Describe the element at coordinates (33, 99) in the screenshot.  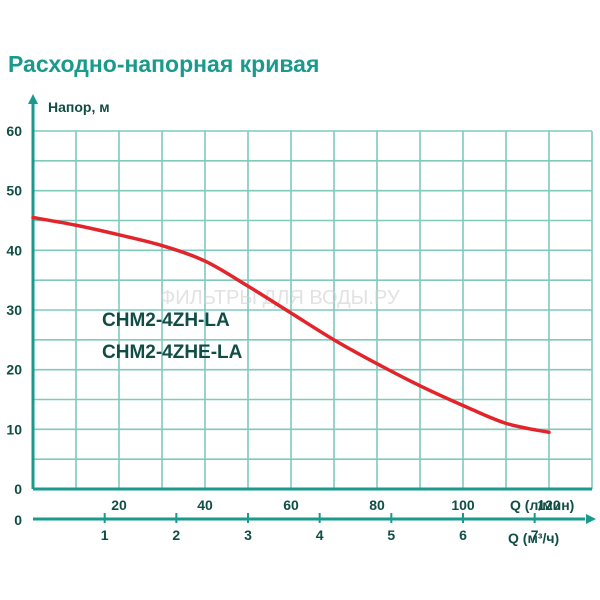
I see `y-axis-arrow` at that location.